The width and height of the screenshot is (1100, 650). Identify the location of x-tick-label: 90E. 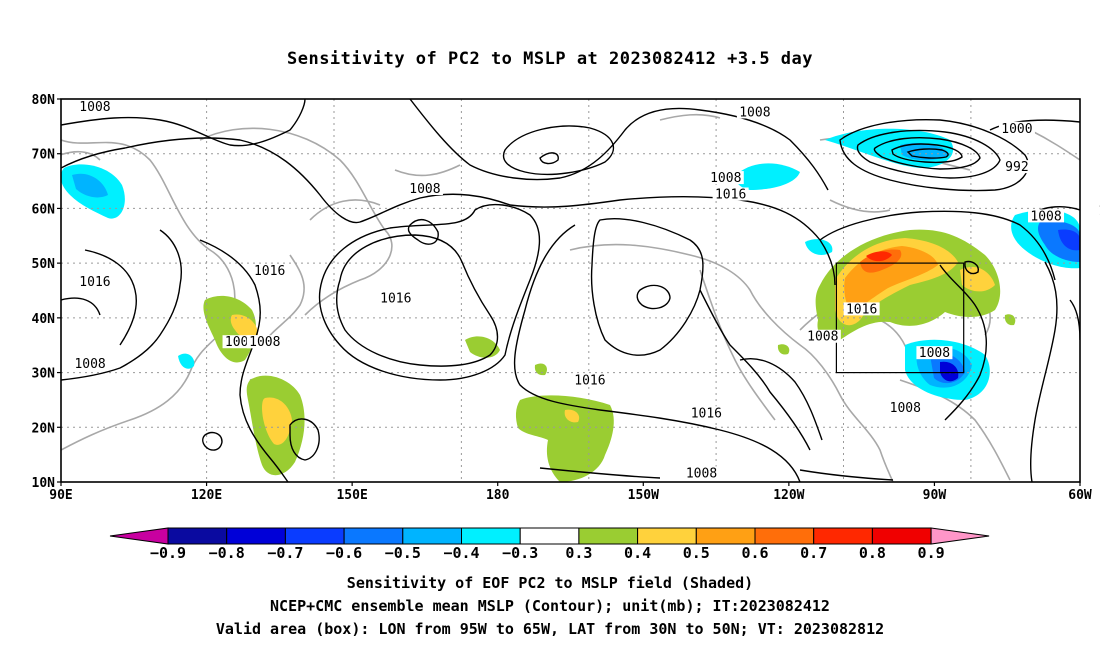
(60, 495).